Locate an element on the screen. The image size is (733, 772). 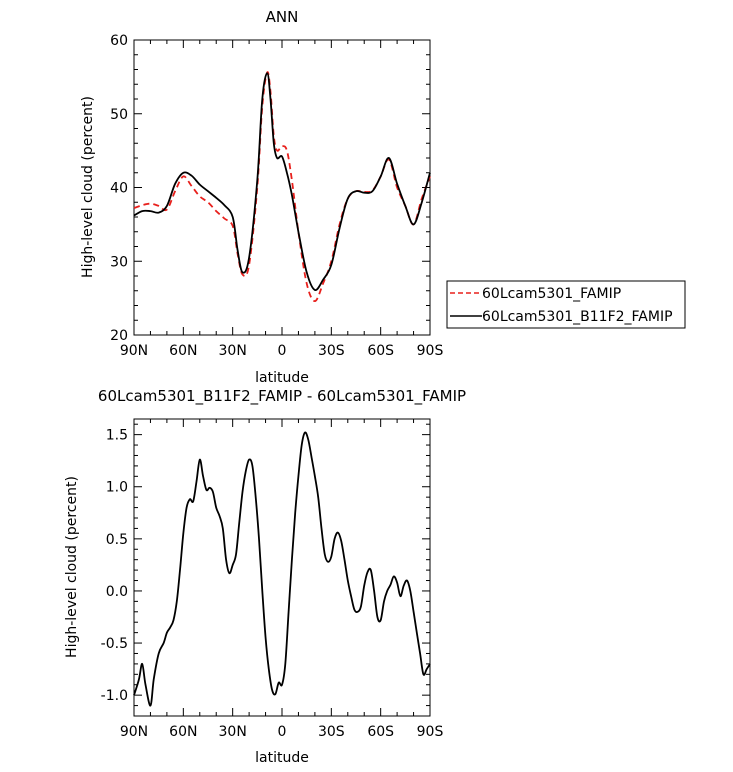
bottom-xtick-label: 30N is located at coordinates (233, 732).